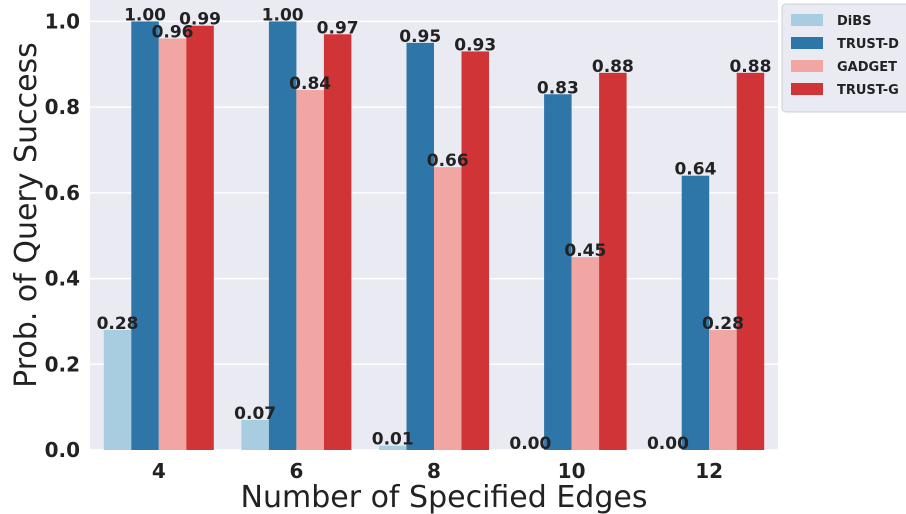  Describe the element at coordinates (585, 251) in the screenshot. I see `data-label: 0.45` at that location.